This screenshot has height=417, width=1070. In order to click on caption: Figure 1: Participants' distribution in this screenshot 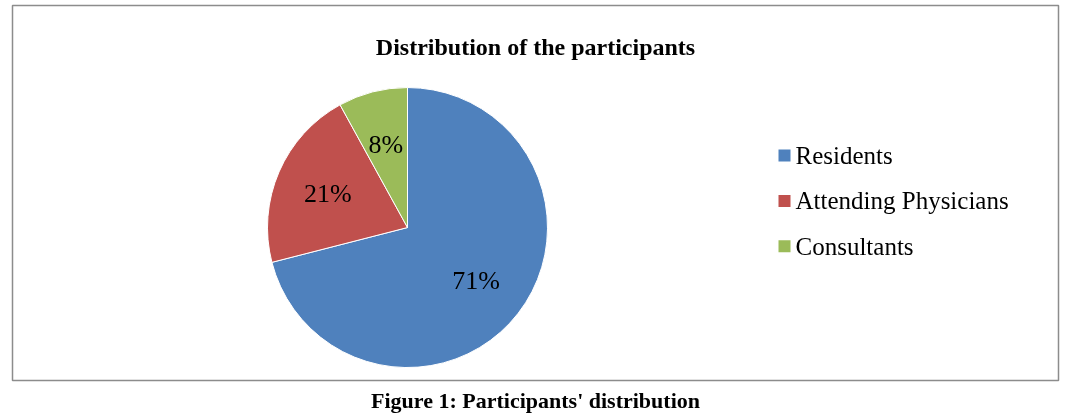, I will do `click(535, 400)`.